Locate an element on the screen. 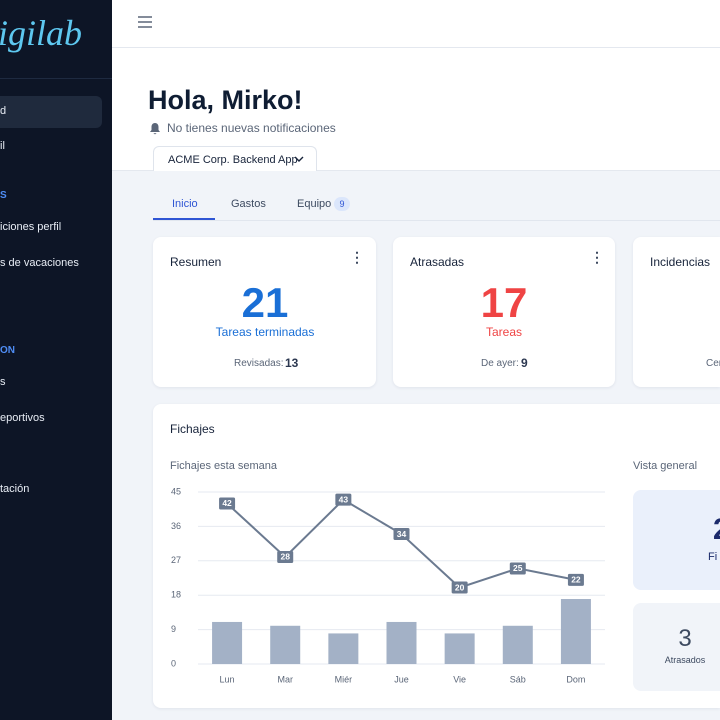  x-tick-label: Jue is located at coordinates (401, 679).